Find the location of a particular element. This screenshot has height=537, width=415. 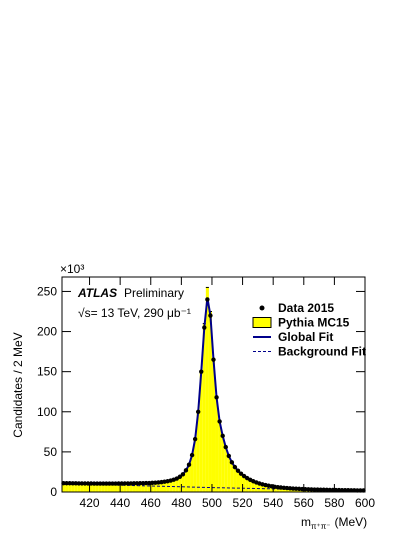

y-tick-label: 100 is located at coordinates (47, 412).